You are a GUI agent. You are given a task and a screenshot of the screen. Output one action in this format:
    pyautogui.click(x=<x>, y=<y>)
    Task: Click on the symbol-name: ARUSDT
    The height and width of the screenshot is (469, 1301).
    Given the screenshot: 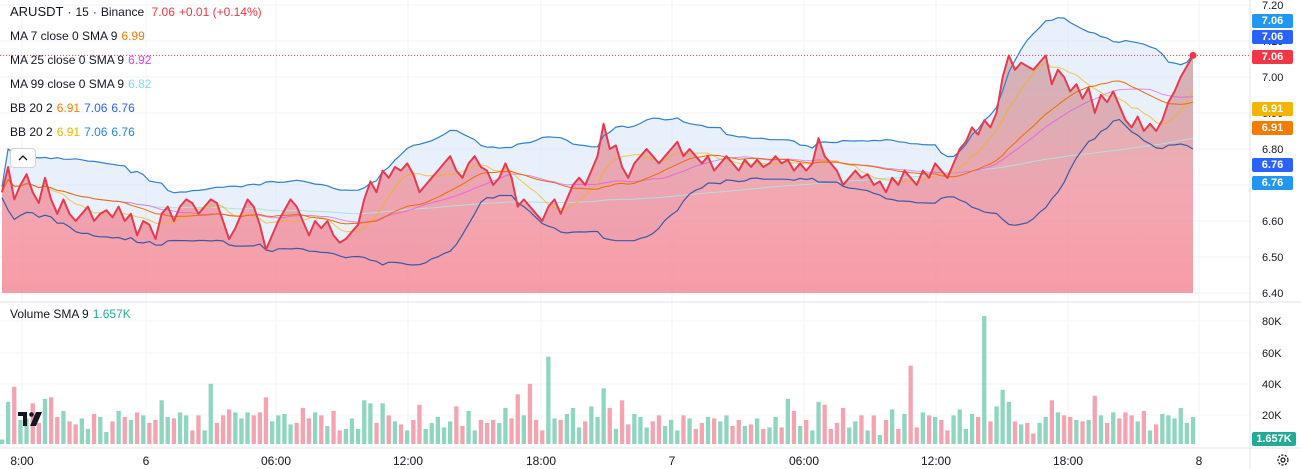 What is the action you would take?
    pyautogui.click(x=37, y=11)
    